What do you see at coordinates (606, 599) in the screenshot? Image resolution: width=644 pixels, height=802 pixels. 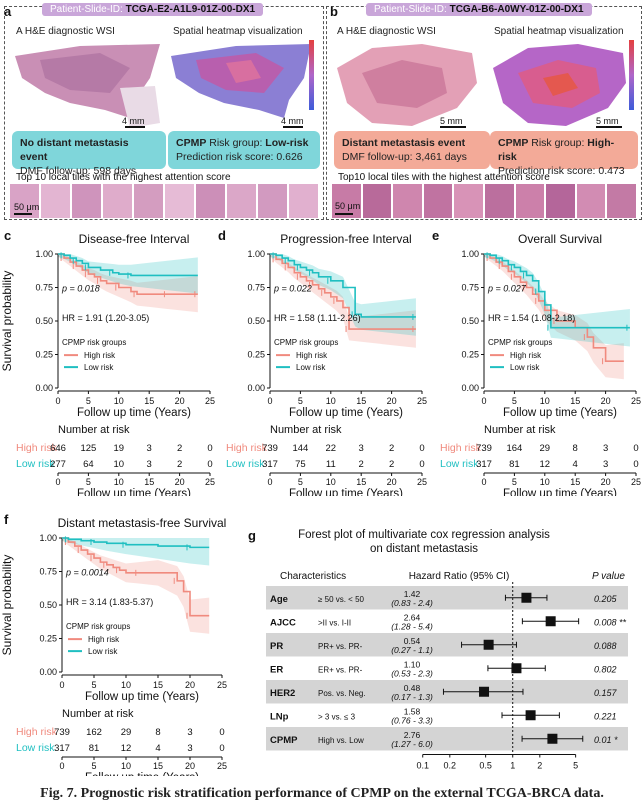 I see `row-p-value: 0.205` at bounding box center [606, 599].